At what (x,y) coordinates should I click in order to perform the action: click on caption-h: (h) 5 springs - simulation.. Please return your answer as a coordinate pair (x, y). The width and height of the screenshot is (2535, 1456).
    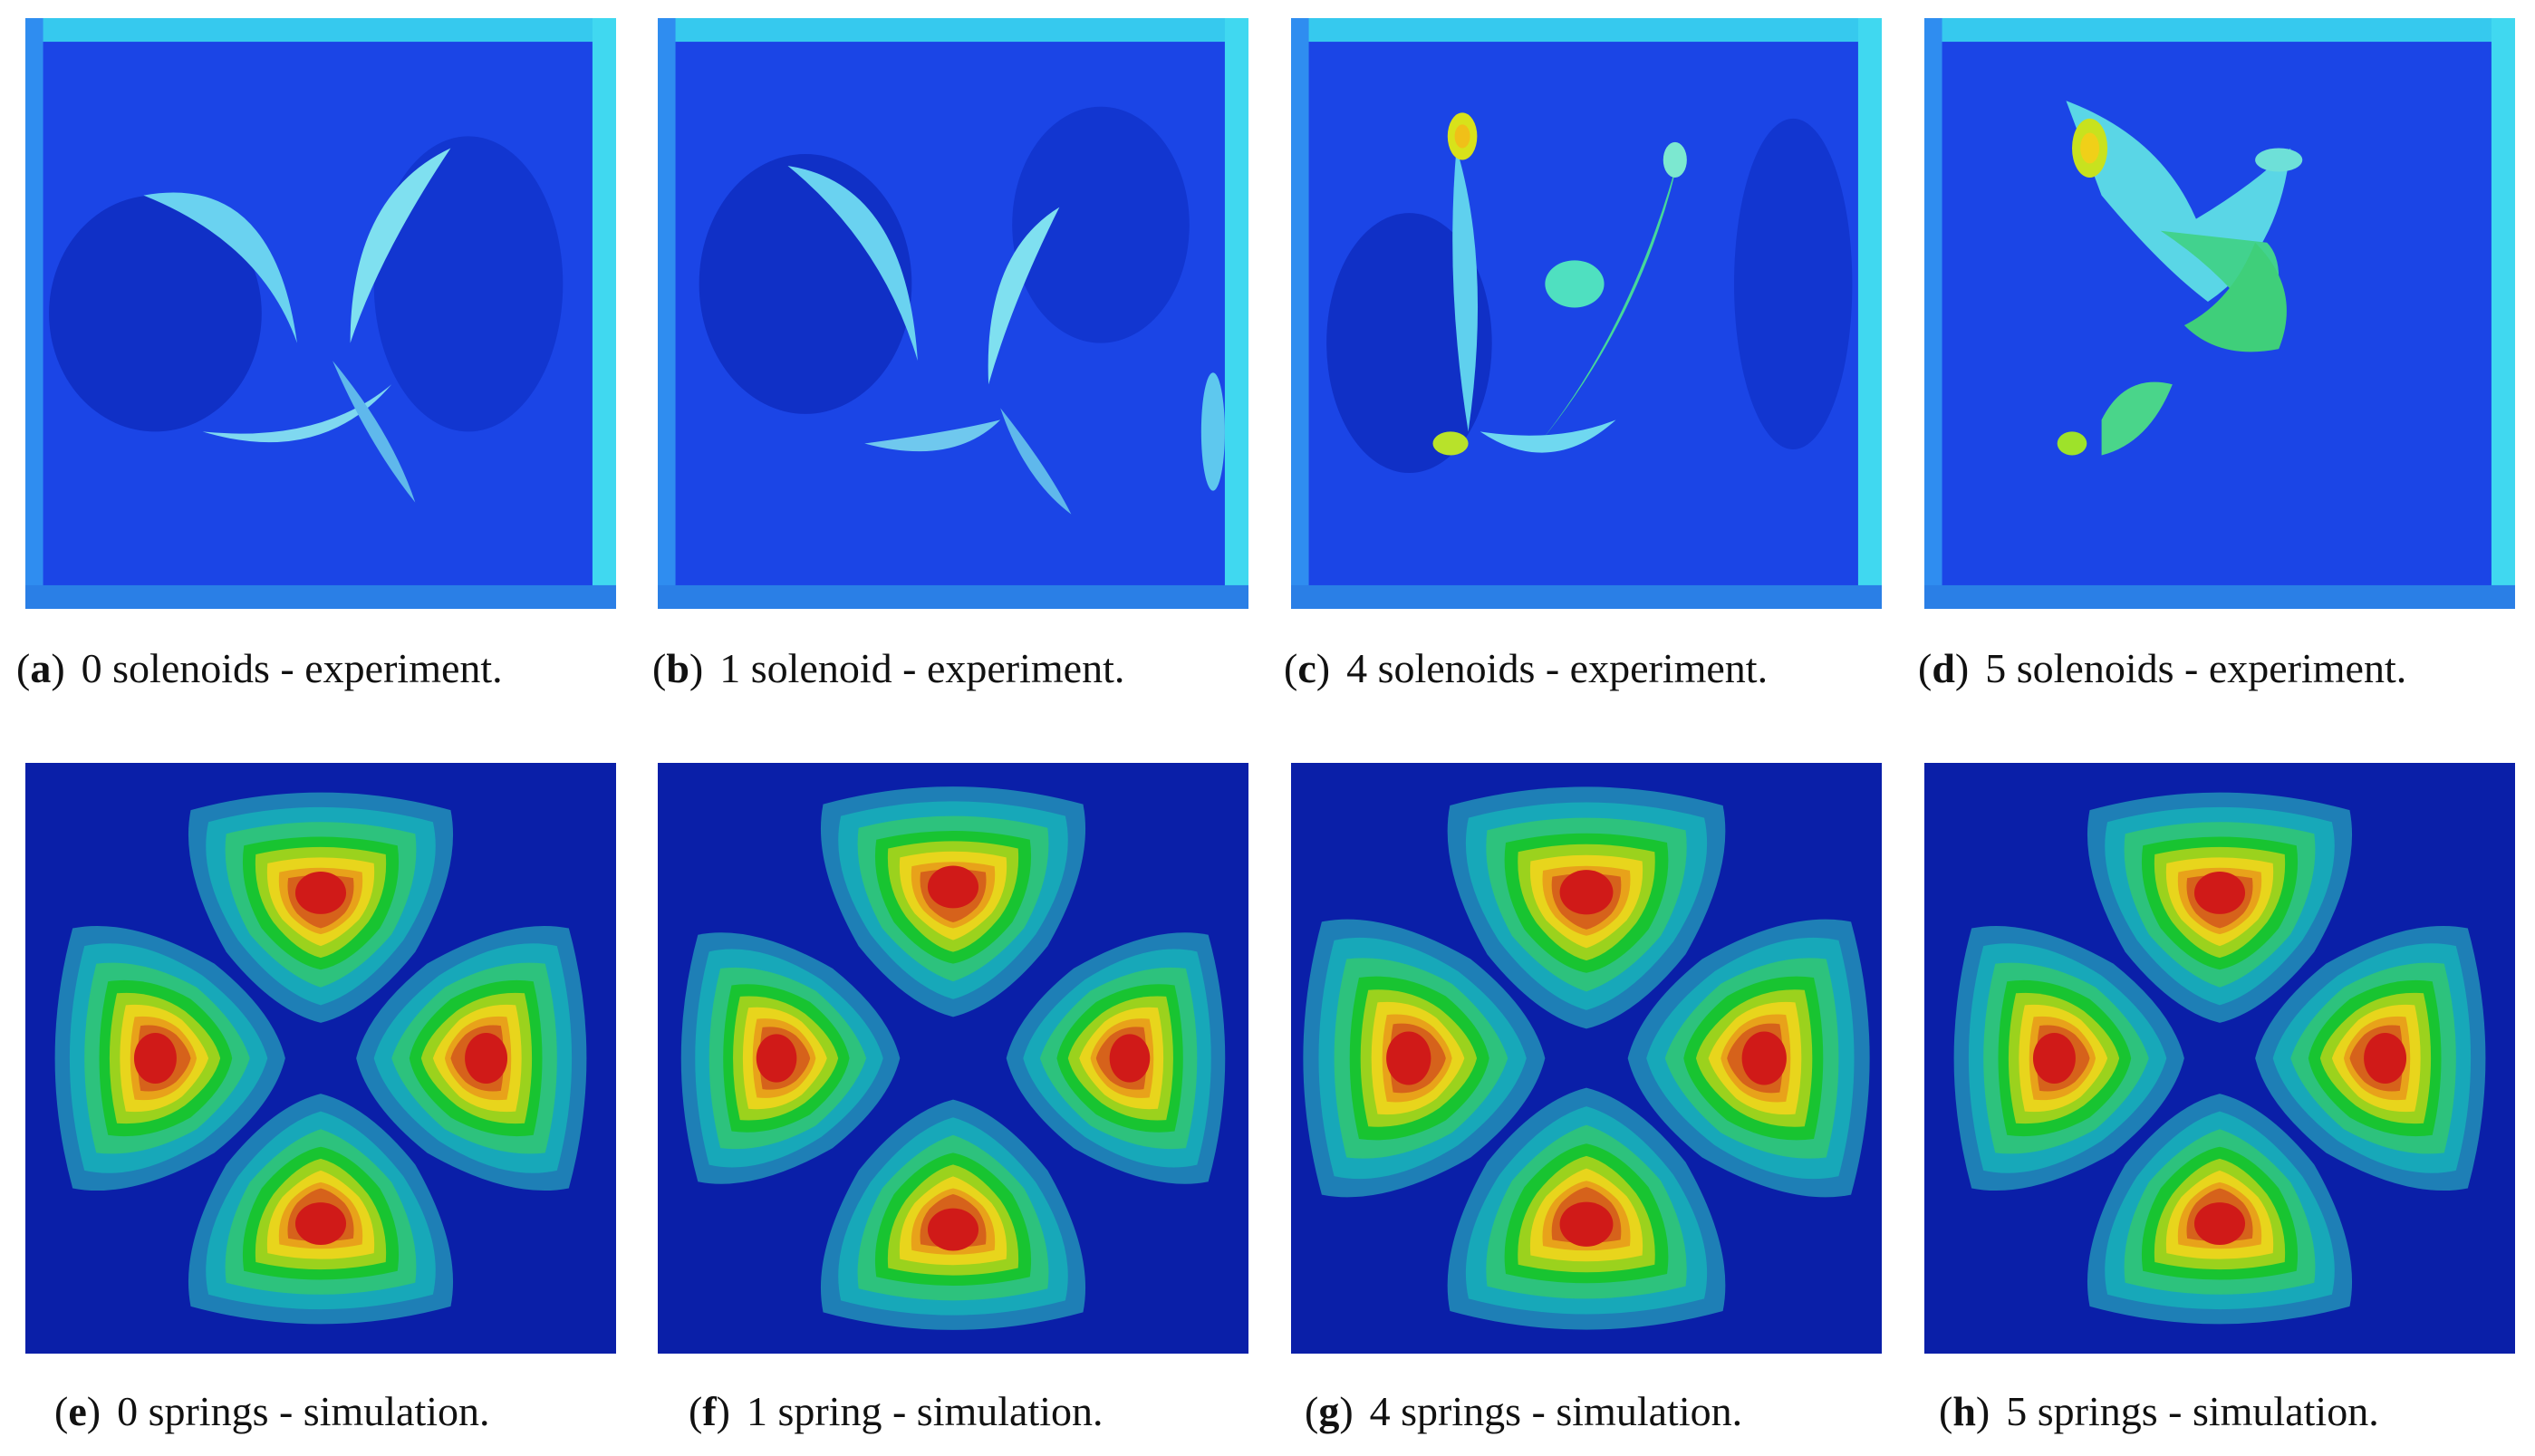
    Looking at the image, I should click on (2159, 1411).